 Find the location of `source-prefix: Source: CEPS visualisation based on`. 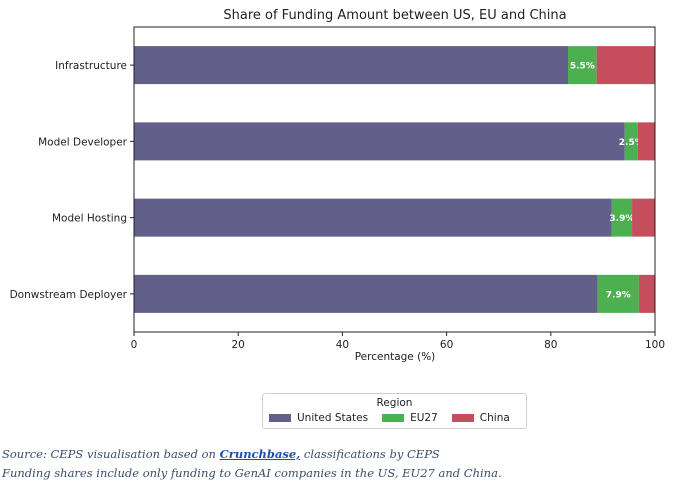

source-prefix: Source: CEPS visualisation based on is located at coordinates (111, 454).